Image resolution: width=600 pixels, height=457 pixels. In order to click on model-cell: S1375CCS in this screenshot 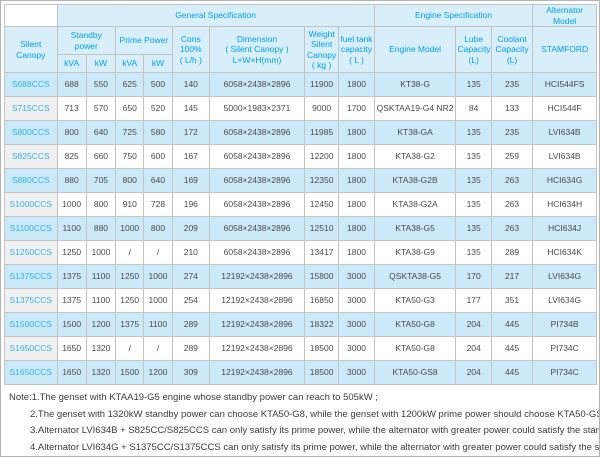, I will do `click(31, 277)`.